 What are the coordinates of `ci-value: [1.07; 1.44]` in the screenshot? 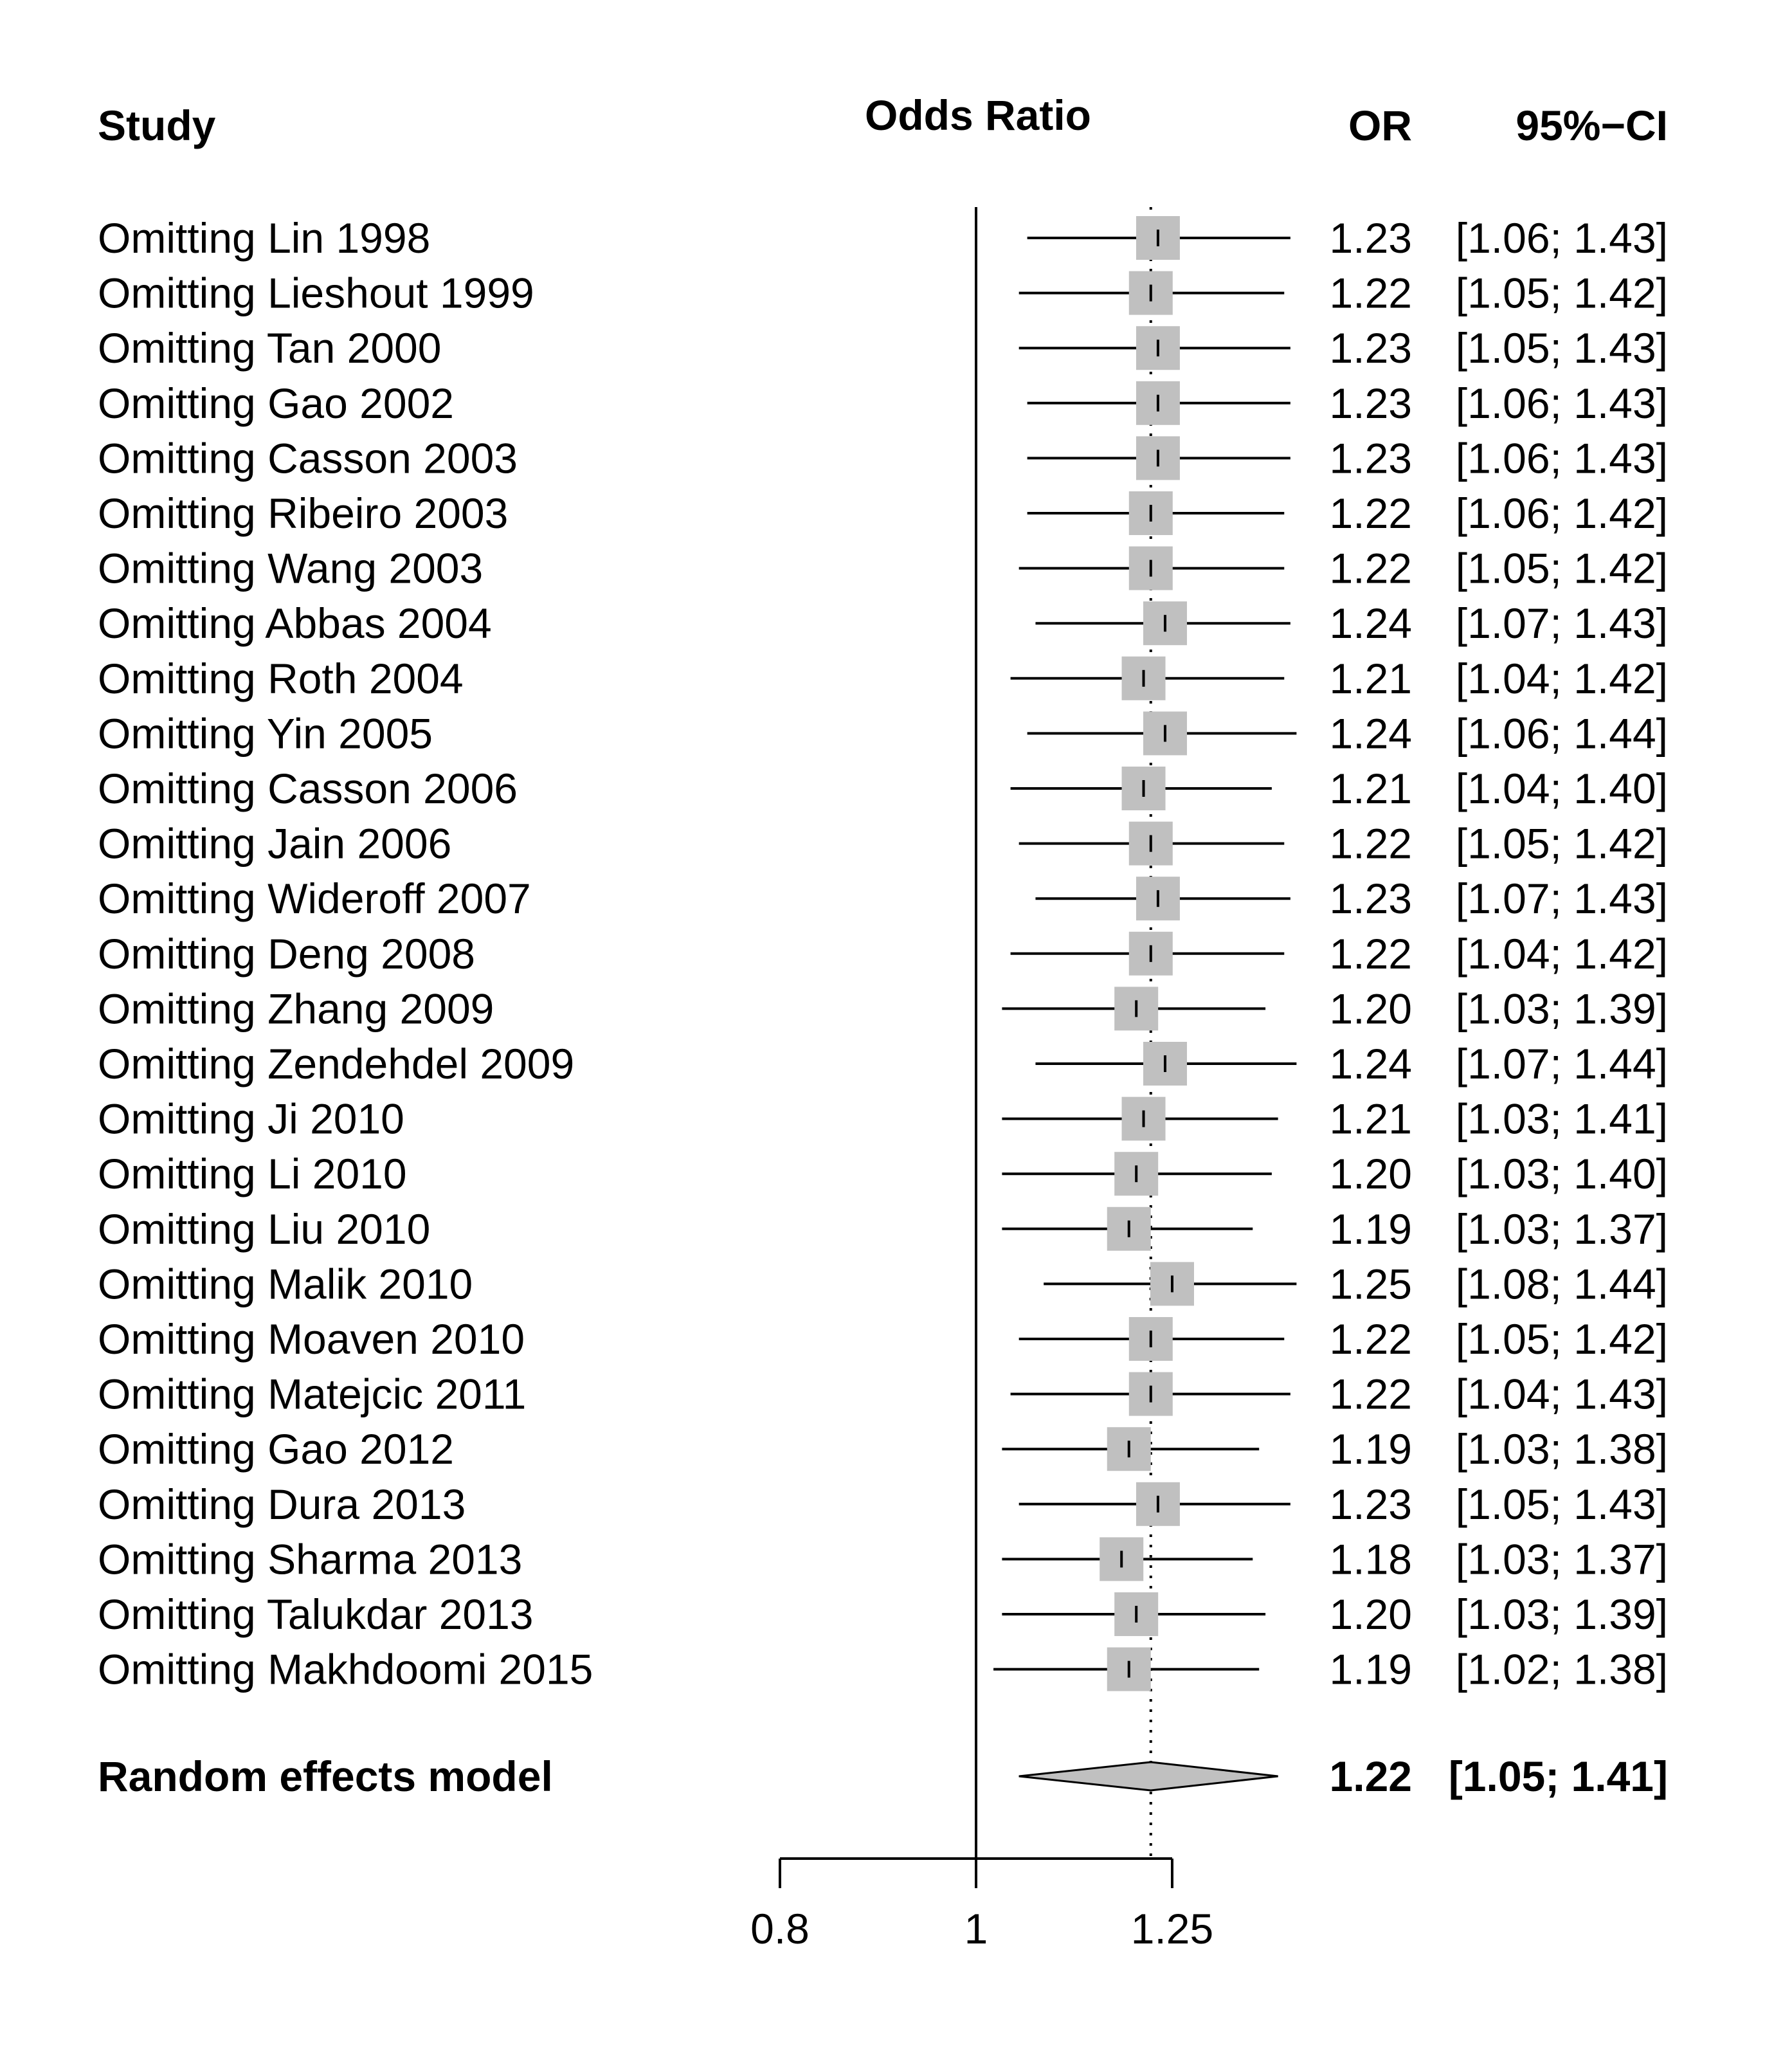 It's located at (1562, 1063).